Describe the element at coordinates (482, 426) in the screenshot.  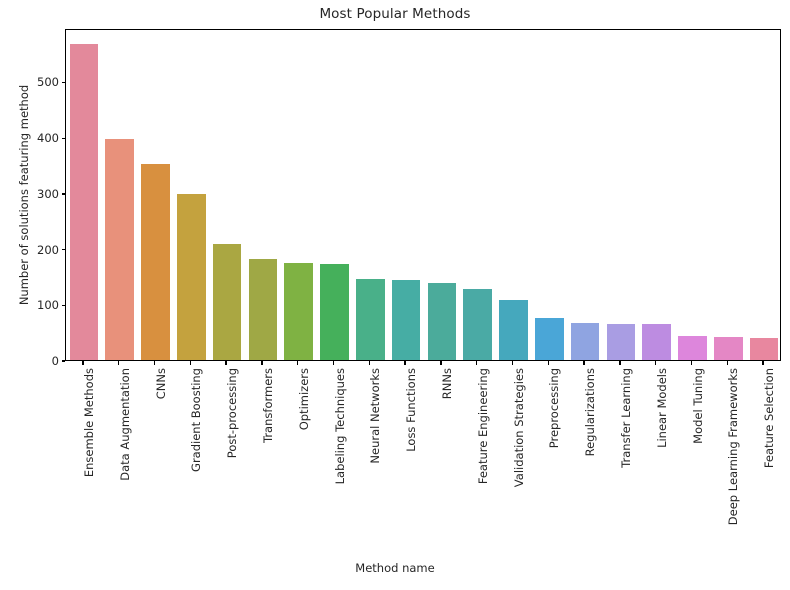
I see `x-tick-label: Feature Engineering` at that location.